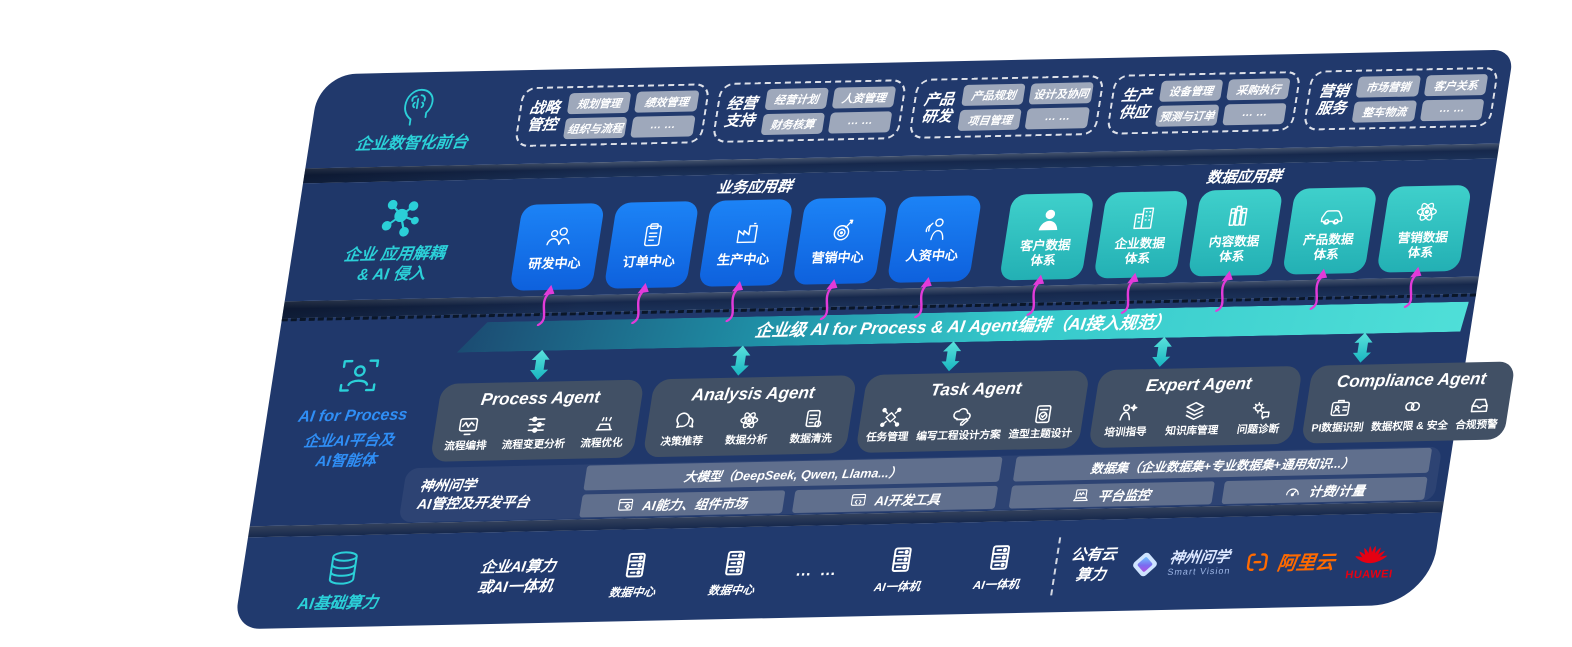 Image resolution: width=1572 pixels, height=647 pixels. What do you see at coordinates (1049, 219) in the screenshot?
I see `person-icon` at bounding box center [1049, 219].